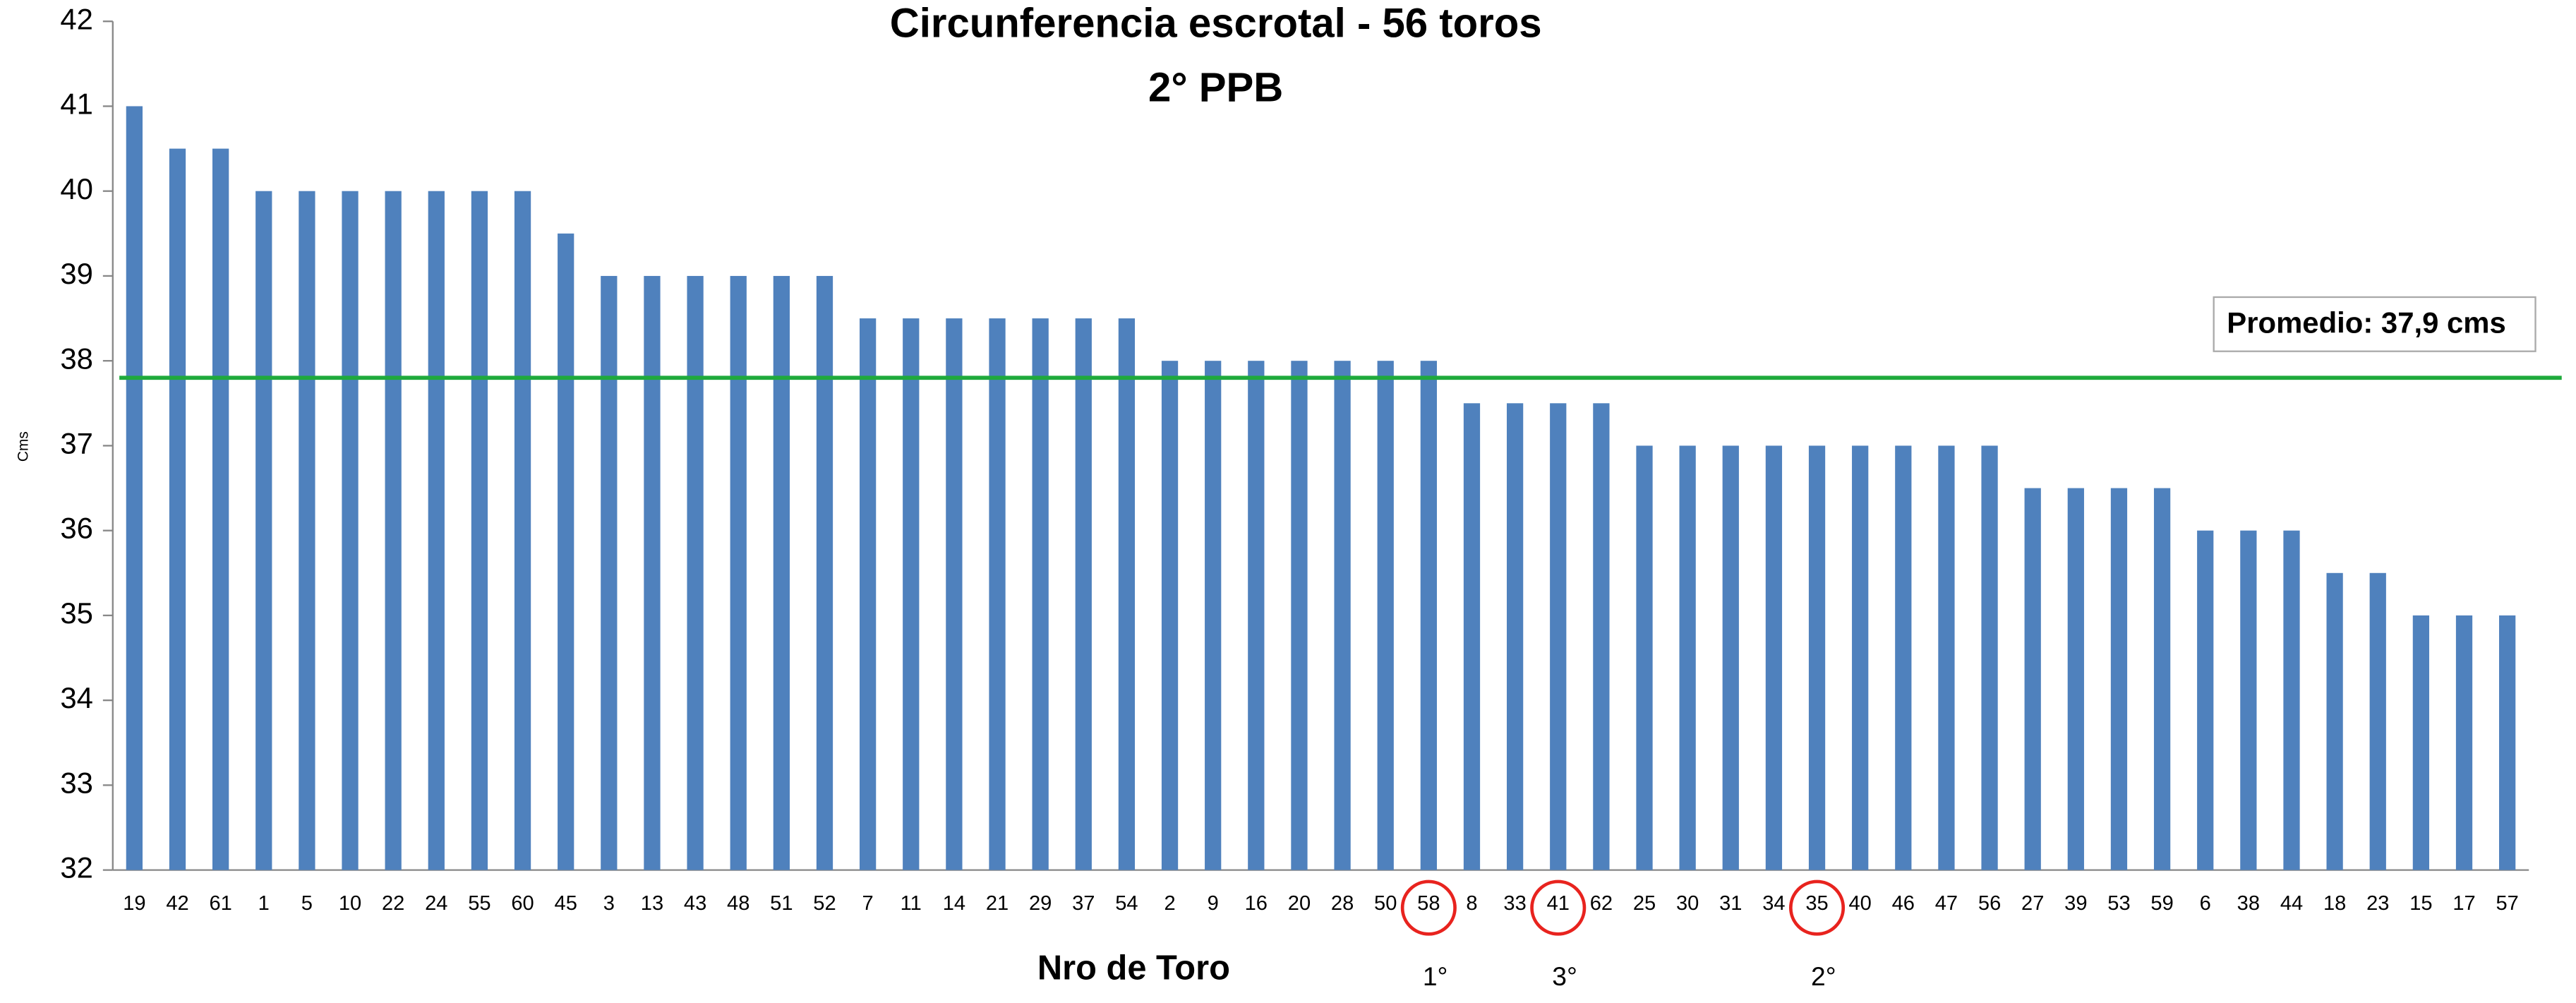 This screenshot has height=1003, width=2576. What do you see at coordinates (436, 903) in the screenshot?
I see `x-tick-label: 24` at bounding box center [436, 903].